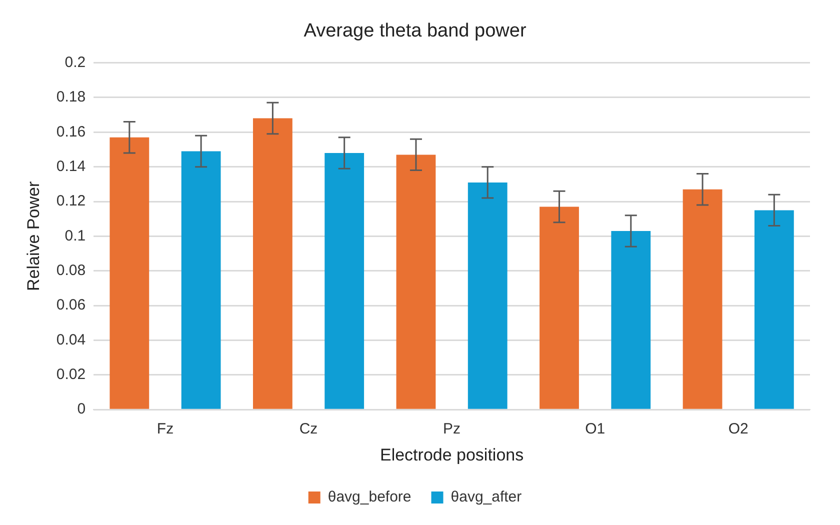  What do you see at coordinates (75, 235) in the screenshot?
I see `y-tick-label: 0.1` at bounding box center [75, 235].